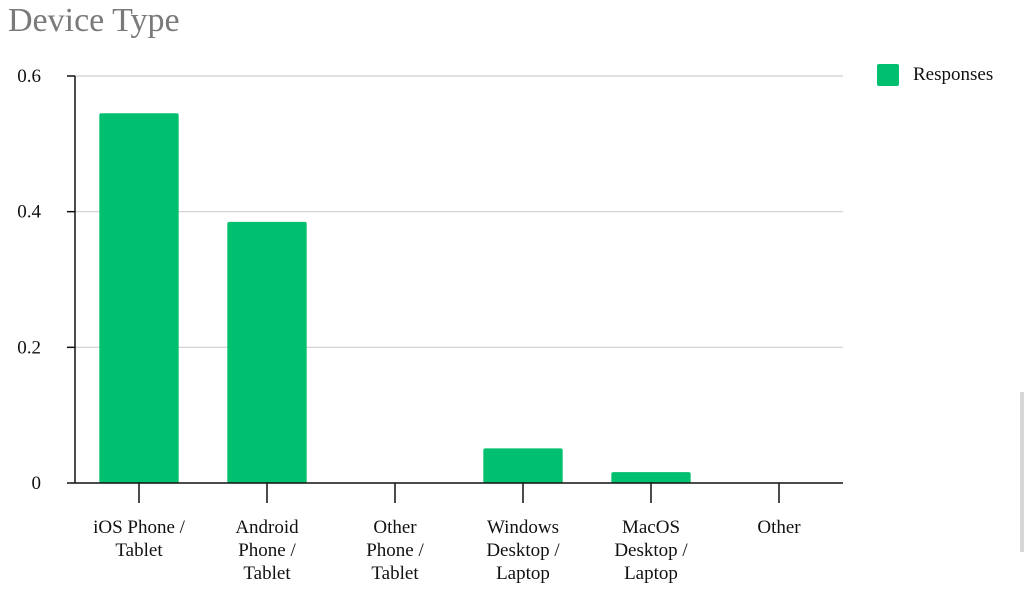 Image resolution: width=1024 pixels, height=594 pixels. I want to click on x-tick-label: Other, so click(779, 527).